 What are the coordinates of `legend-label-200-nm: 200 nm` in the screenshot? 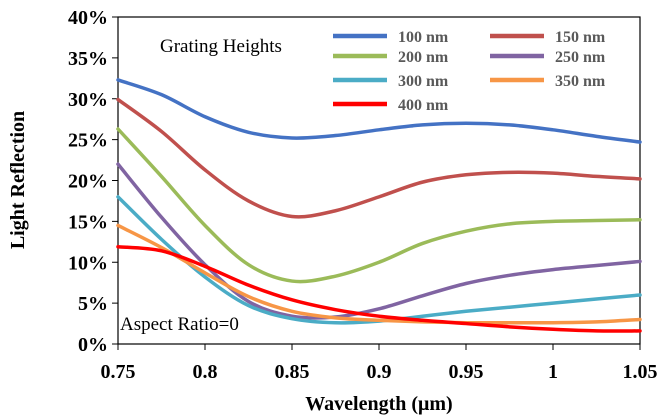 It's located at (423, 57).